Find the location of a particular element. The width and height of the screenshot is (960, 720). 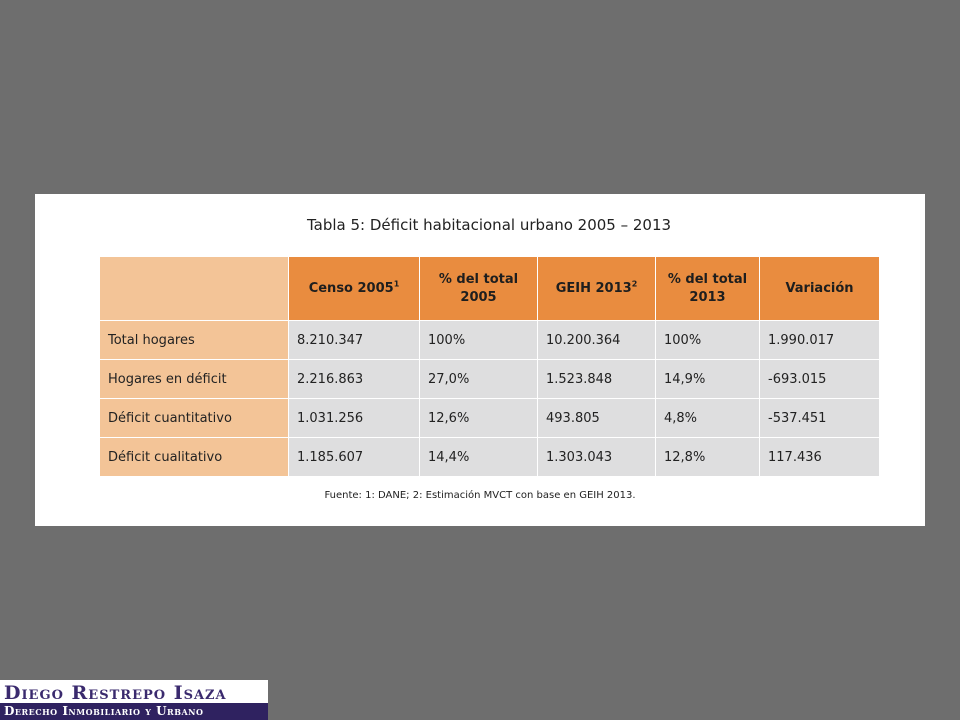

table-cell: 2.216.863 is located at coordinates (354, 379).